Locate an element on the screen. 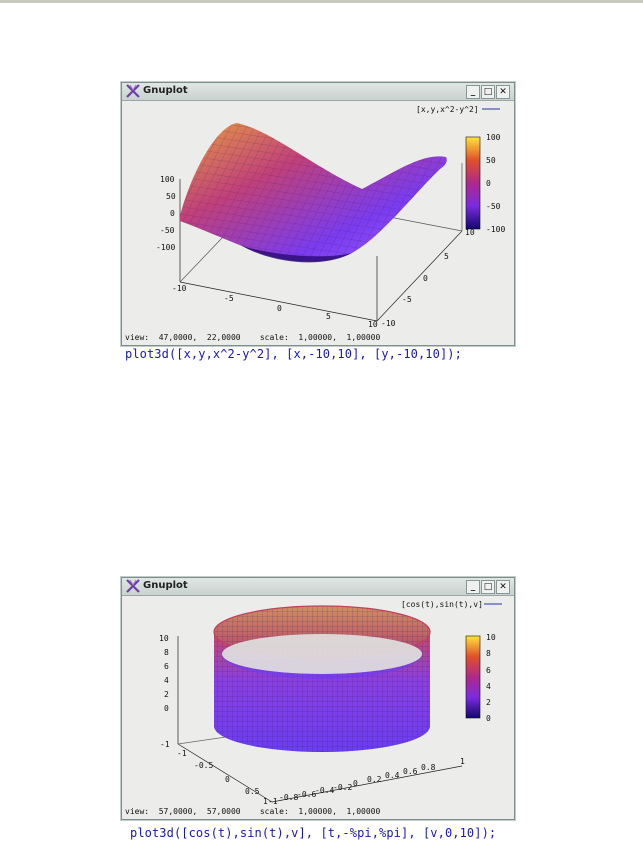  z-axis-ticks: 10 8 6 4 2 0 -1 is located at coordinates (164, 691).